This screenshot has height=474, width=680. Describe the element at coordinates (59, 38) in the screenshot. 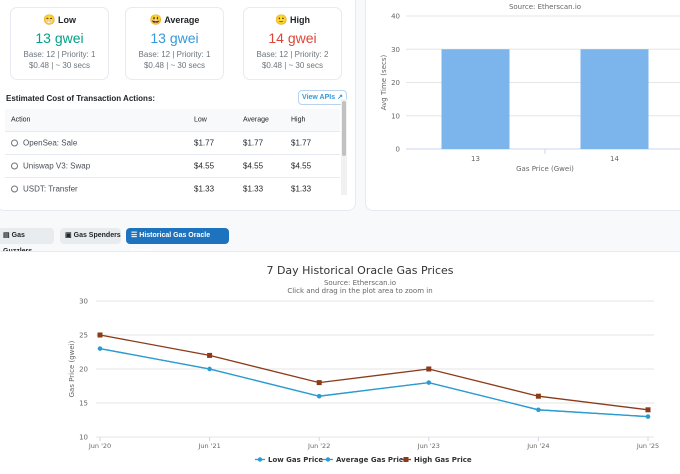

I see `tier-low-price: 13 gwei` at that location.